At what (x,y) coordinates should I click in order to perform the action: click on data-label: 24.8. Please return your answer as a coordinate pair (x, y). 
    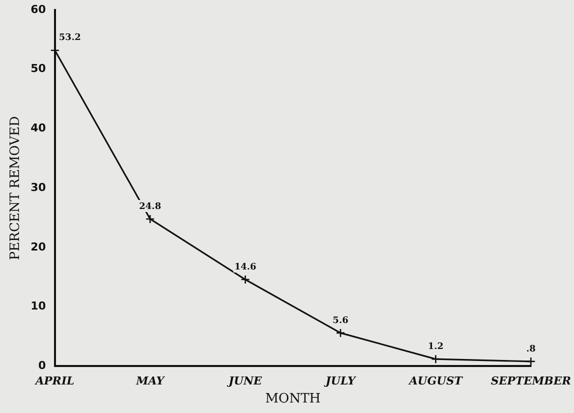
    Looking at the image, I should click on (150, 207).